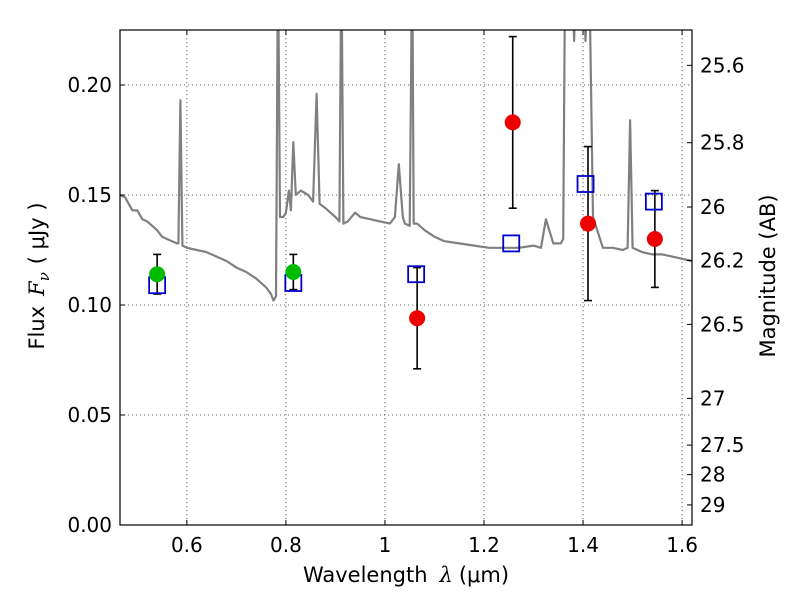  What do you see at coordinates (722, 261) in the screenshot?
I see `y2-tick-label: 26.2` at bounding box center [722, 261].